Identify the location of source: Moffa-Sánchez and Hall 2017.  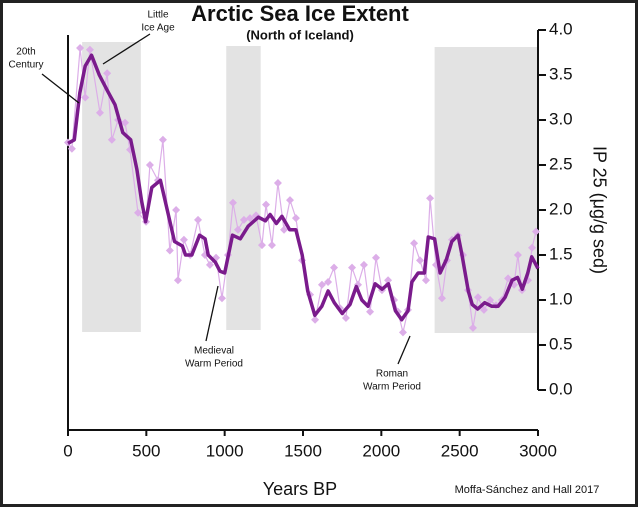
(527, 490).